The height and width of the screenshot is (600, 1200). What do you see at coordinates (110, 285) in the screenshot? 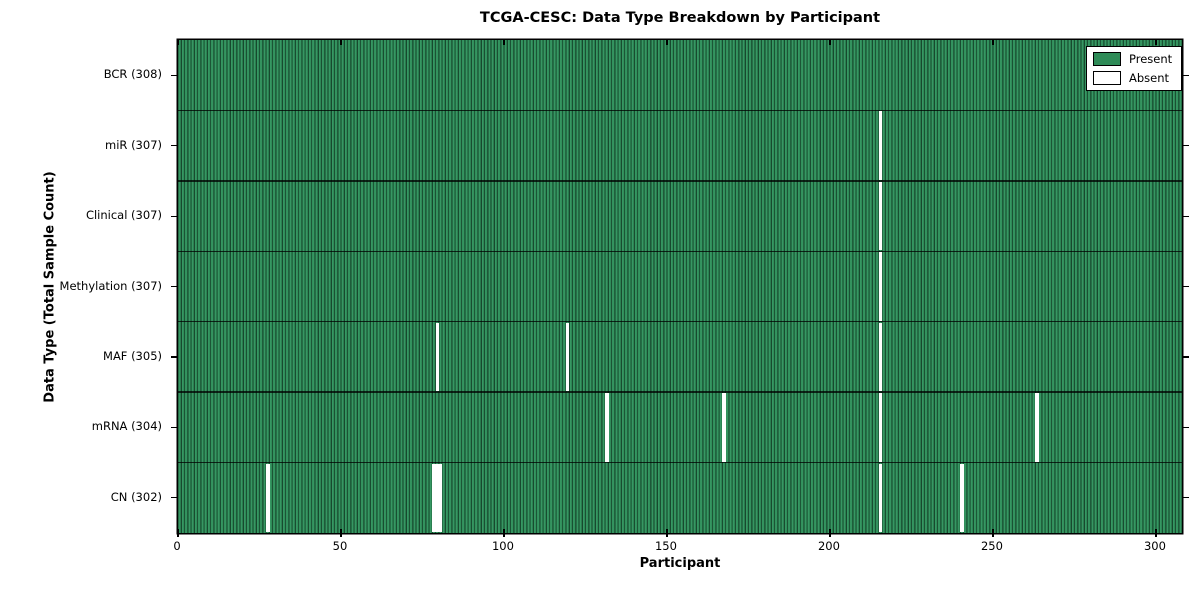
I see `y-tick-label: Methylation (307)` at bounding box center [110, 285].